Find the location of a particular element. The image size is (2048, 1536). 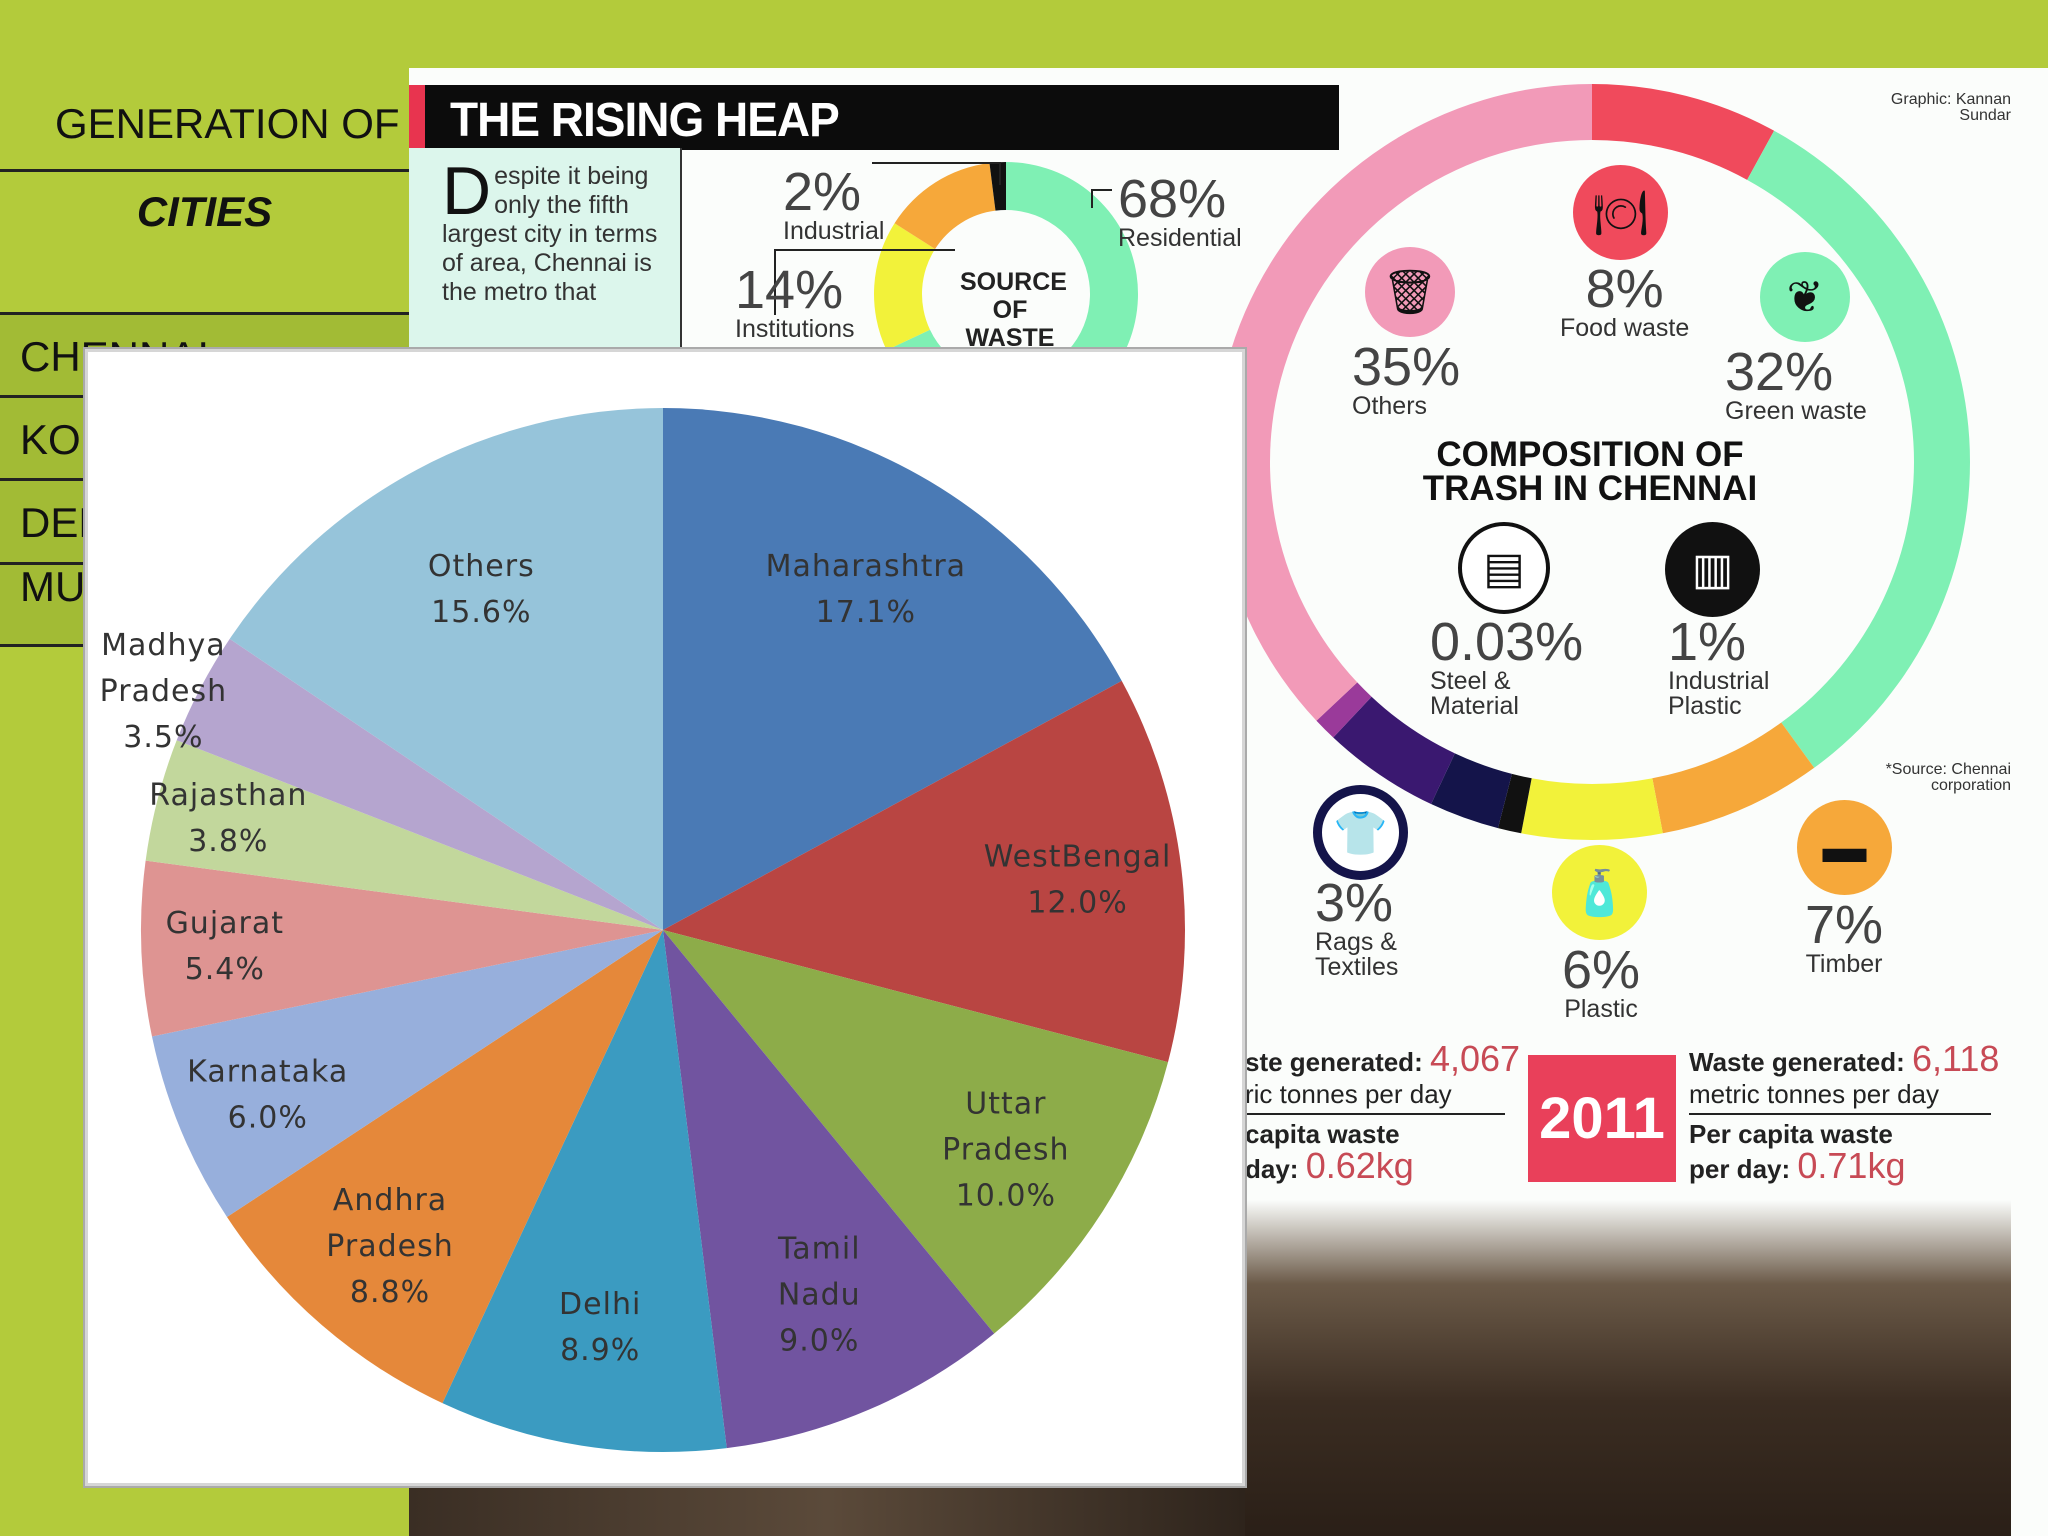

source-note: *Source: Chennai corporation is located at coordinates (1948, 778).